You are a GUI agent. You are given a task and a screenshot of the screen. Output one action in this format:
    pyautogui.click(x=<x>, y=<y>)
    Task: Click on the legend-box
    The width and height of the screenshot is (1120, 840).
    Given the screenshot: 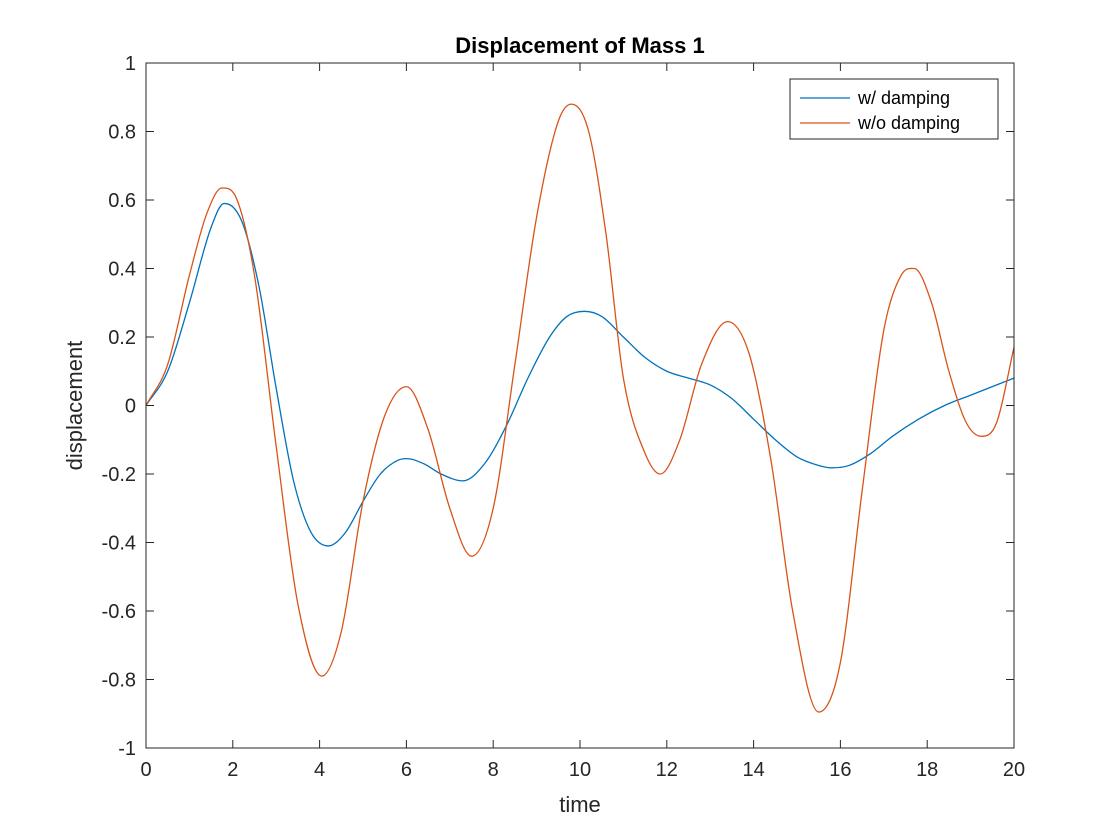 What is the action you would take?
    pyautogui.click(x=894, y=109)
    